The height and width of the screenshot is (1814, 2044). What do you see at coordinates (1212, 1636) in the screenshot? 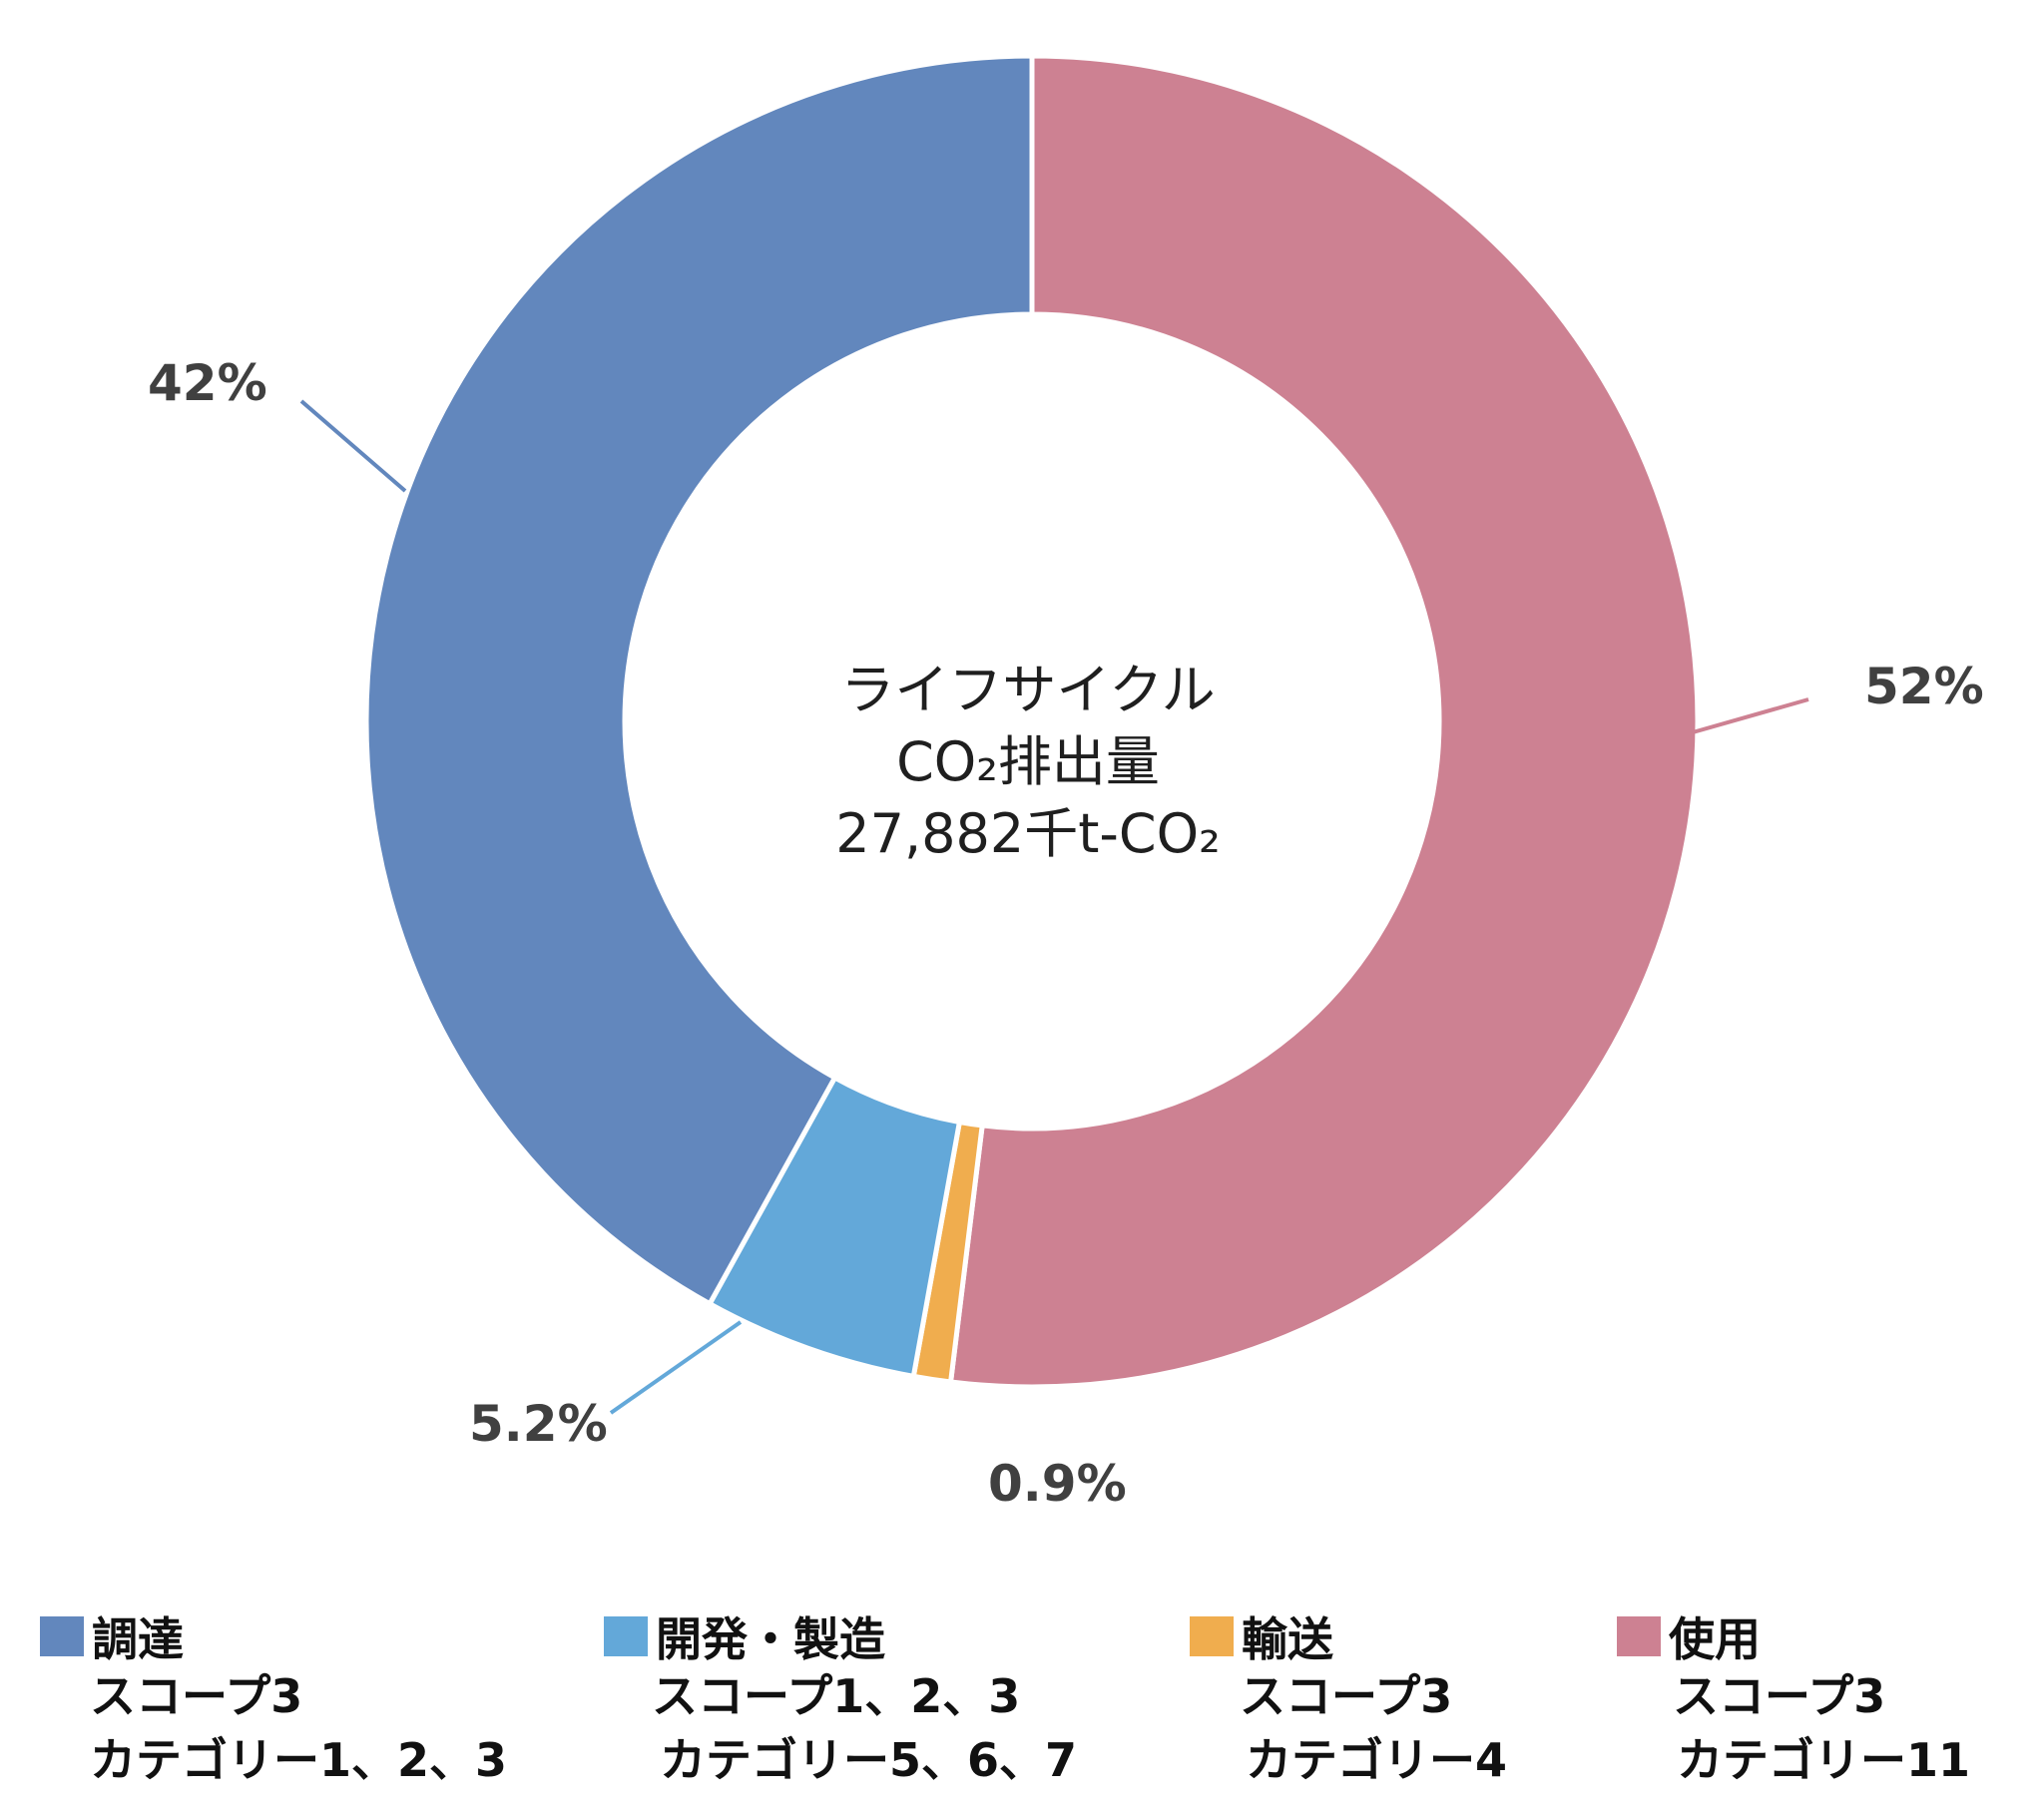
I see `legend-swatch-transport` at bounding box center [1212, 1636].